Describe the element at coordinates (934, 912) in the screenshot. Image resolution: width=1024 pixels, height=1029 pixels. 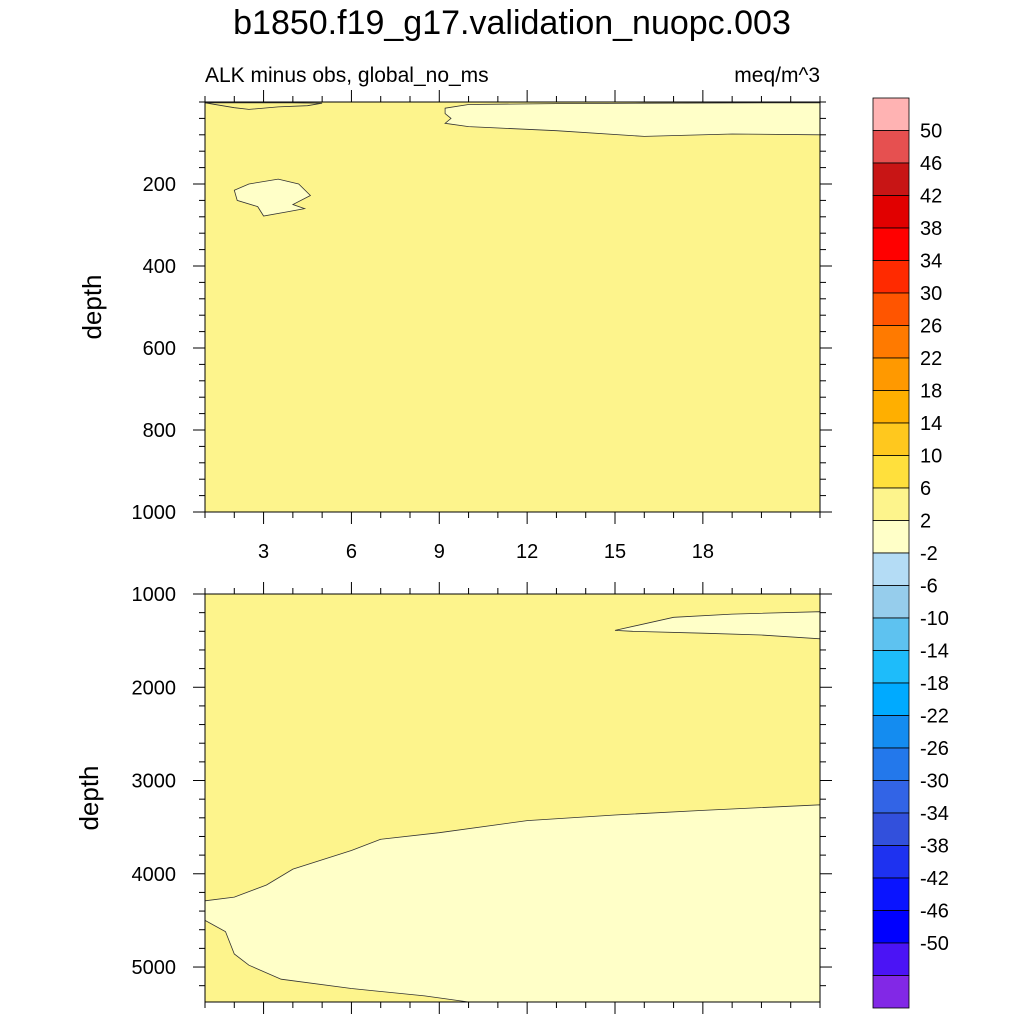
I see `colorbar-label: -46` at that location.